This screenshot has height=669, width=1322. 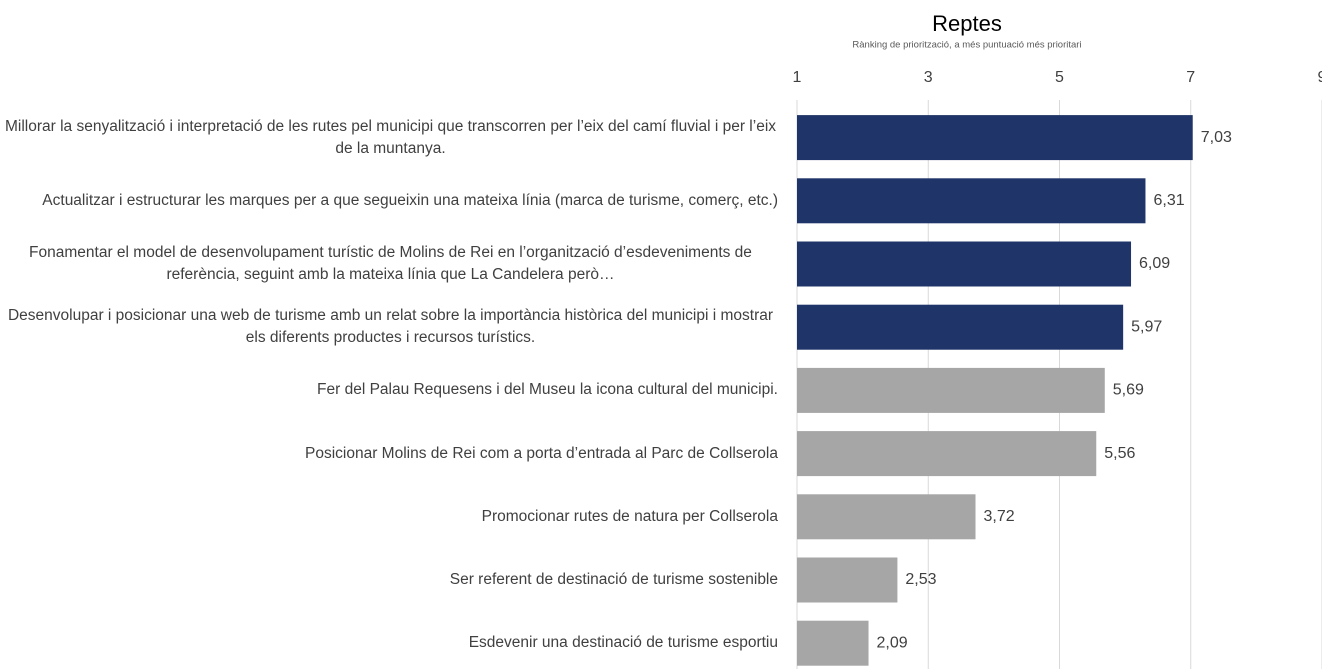 What do you see at coordinates (1190, 77) in the screenshot?
I see `x-tick-label: 7` at bounding box center [1190, 77].